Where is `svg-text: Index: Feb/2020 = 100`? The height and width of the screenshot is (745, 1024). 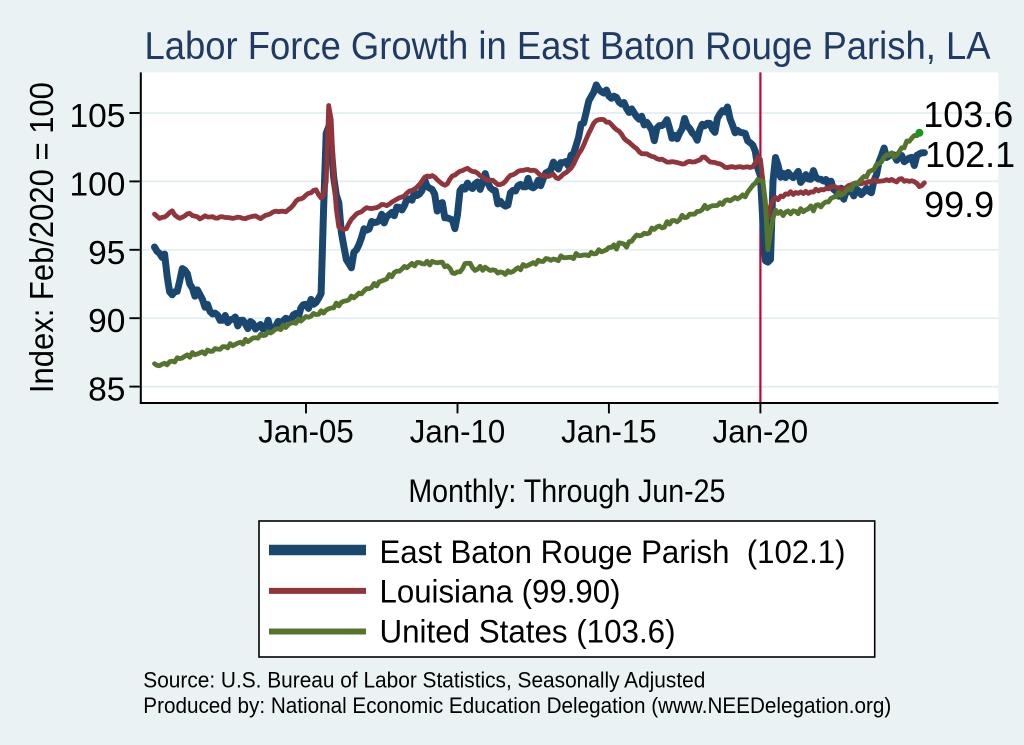
svg-text: Index: Feb/2020 = 100 is located at coordinates (42, 237).